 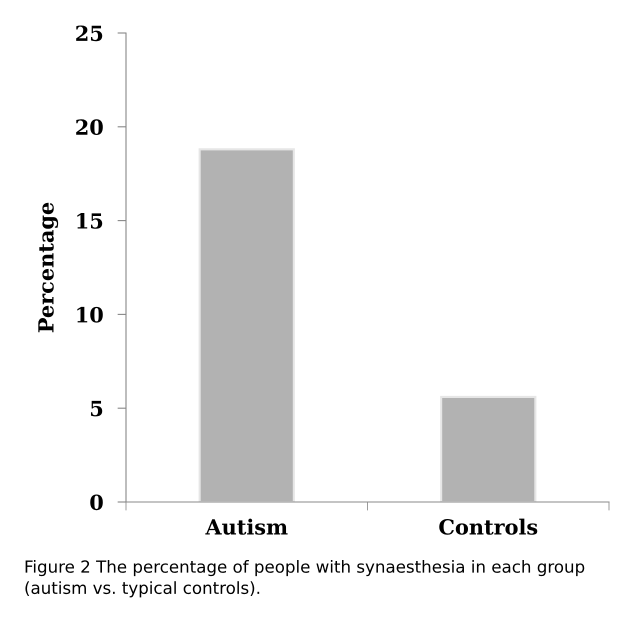 I want to click on x-tick-label: Controls, so click(x=488, y=526).